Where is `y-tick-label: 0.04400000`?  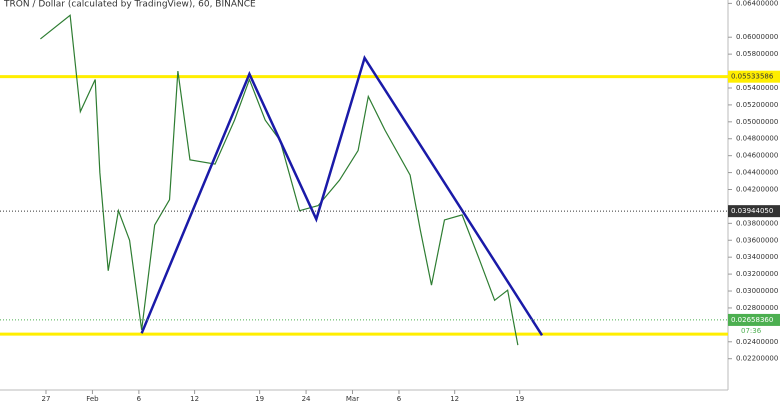 y-tick-label: 0.04400000 is located at coordinates (757, 173).